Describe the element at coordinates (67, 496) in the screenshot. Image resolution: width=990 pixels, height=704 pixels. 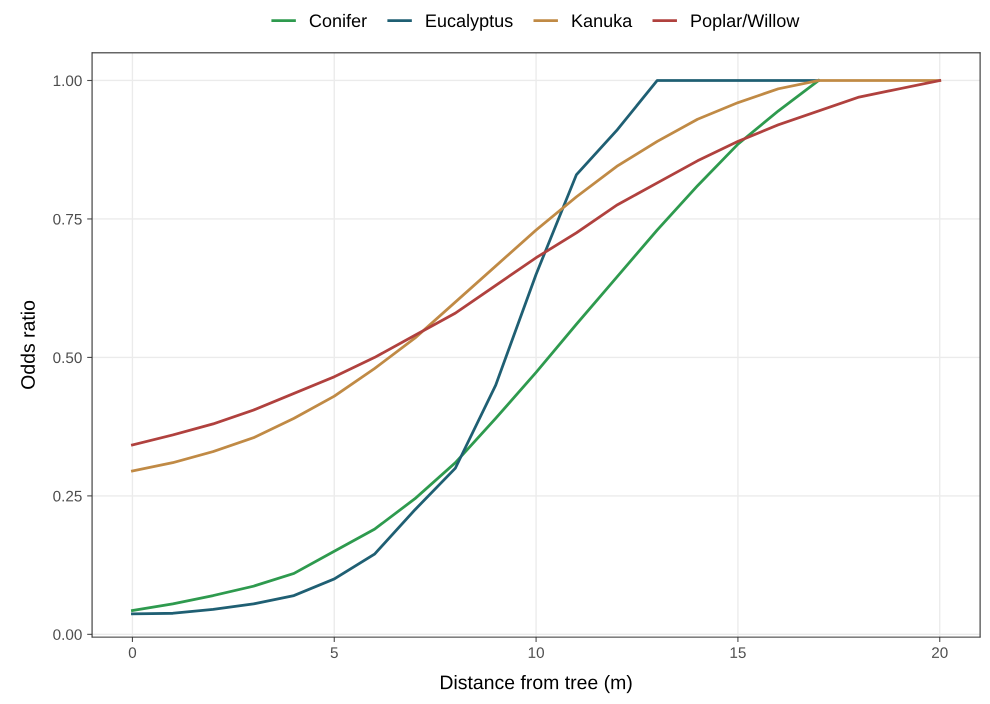
I see `y-tick-label: 0.25` at that location.